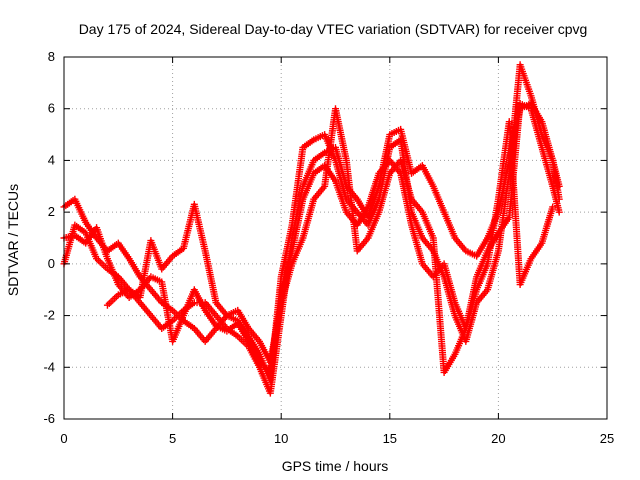 This screenshot has height=480, width=640. Describe the element at coordinates (63, 438) in the screenshot. I see `x-tick-label: 0` at that location.